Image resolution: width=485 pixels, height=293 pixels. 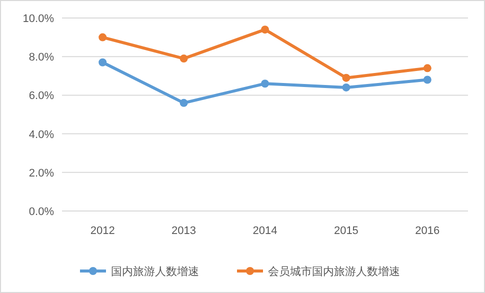 I want to click on x-tick-label: 2012, so click(x=102, y=231).